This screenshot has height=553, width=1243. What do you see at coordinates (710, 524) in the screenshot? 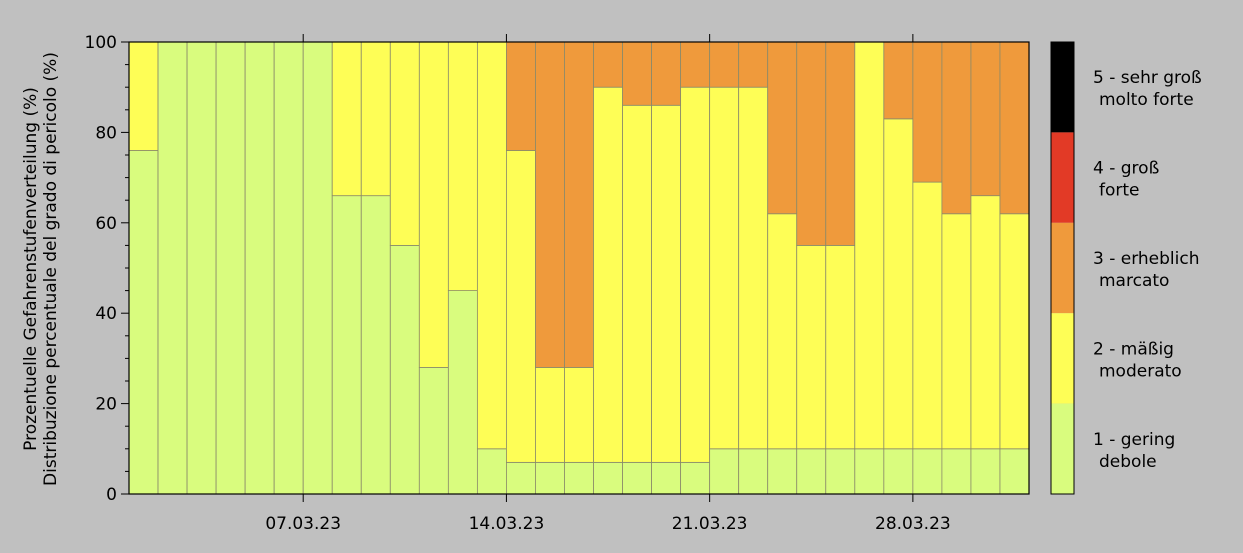
I see `x-tick-label: 21.03.23` at bounding box center [710, 524].